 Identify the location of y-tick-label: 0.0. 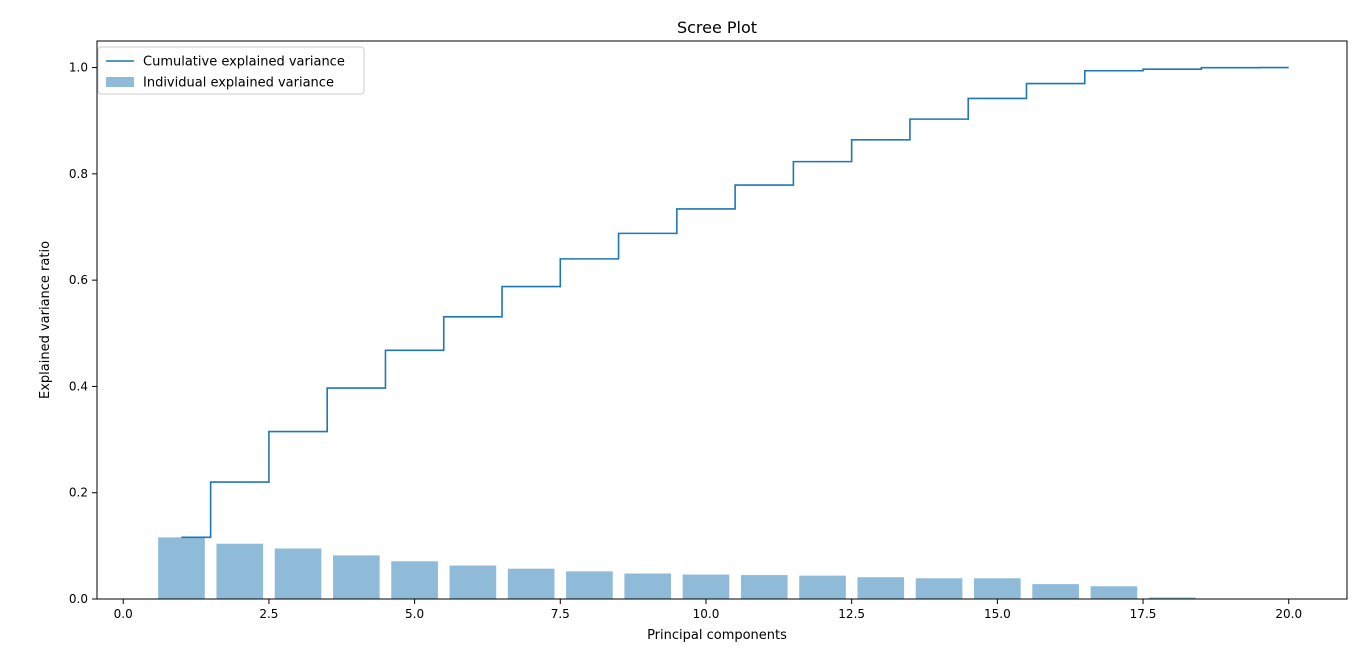
(78, 599).